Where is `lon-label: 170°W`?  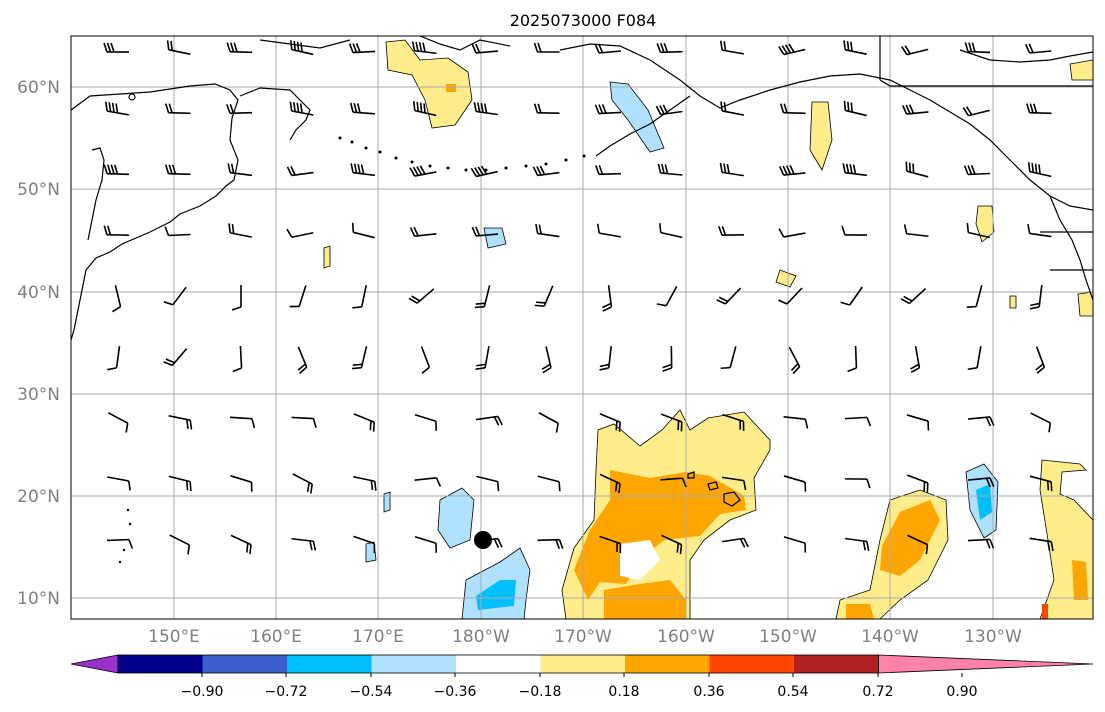
lon-label: 170°W is located at coordinates (583, 637).